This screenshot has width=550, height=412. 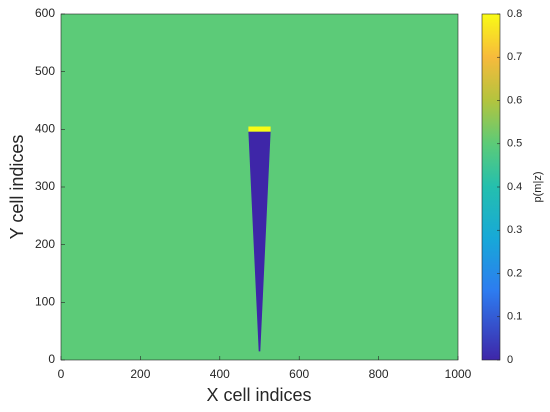 I want to click on colorbar-tick-label: 0.8, so click(x=514, y=14).